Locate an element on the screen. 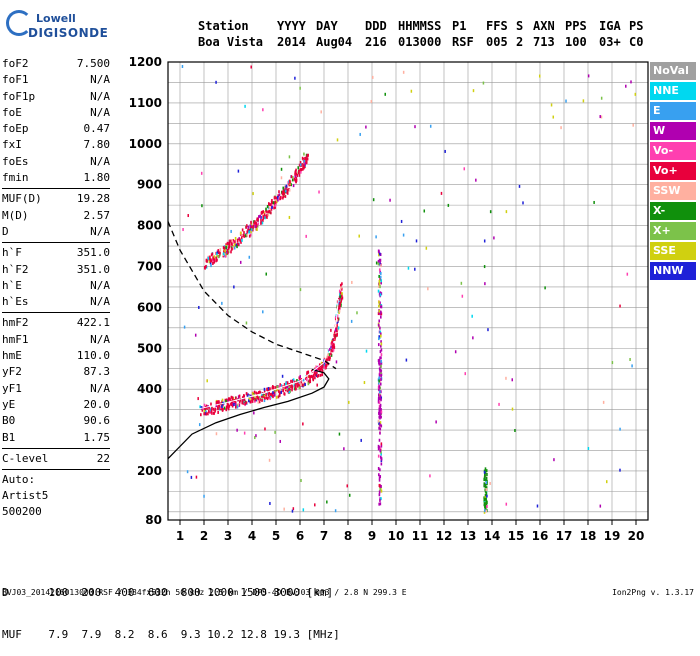  header-hhmmss: HHMMSS is located at coordinates (420, 26).